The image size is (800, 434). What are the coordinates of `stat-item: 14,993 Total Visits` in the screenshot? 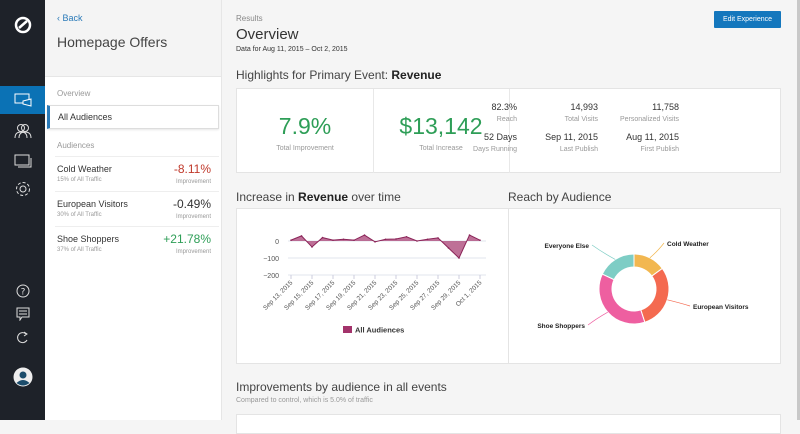 It's located at (553, 112).